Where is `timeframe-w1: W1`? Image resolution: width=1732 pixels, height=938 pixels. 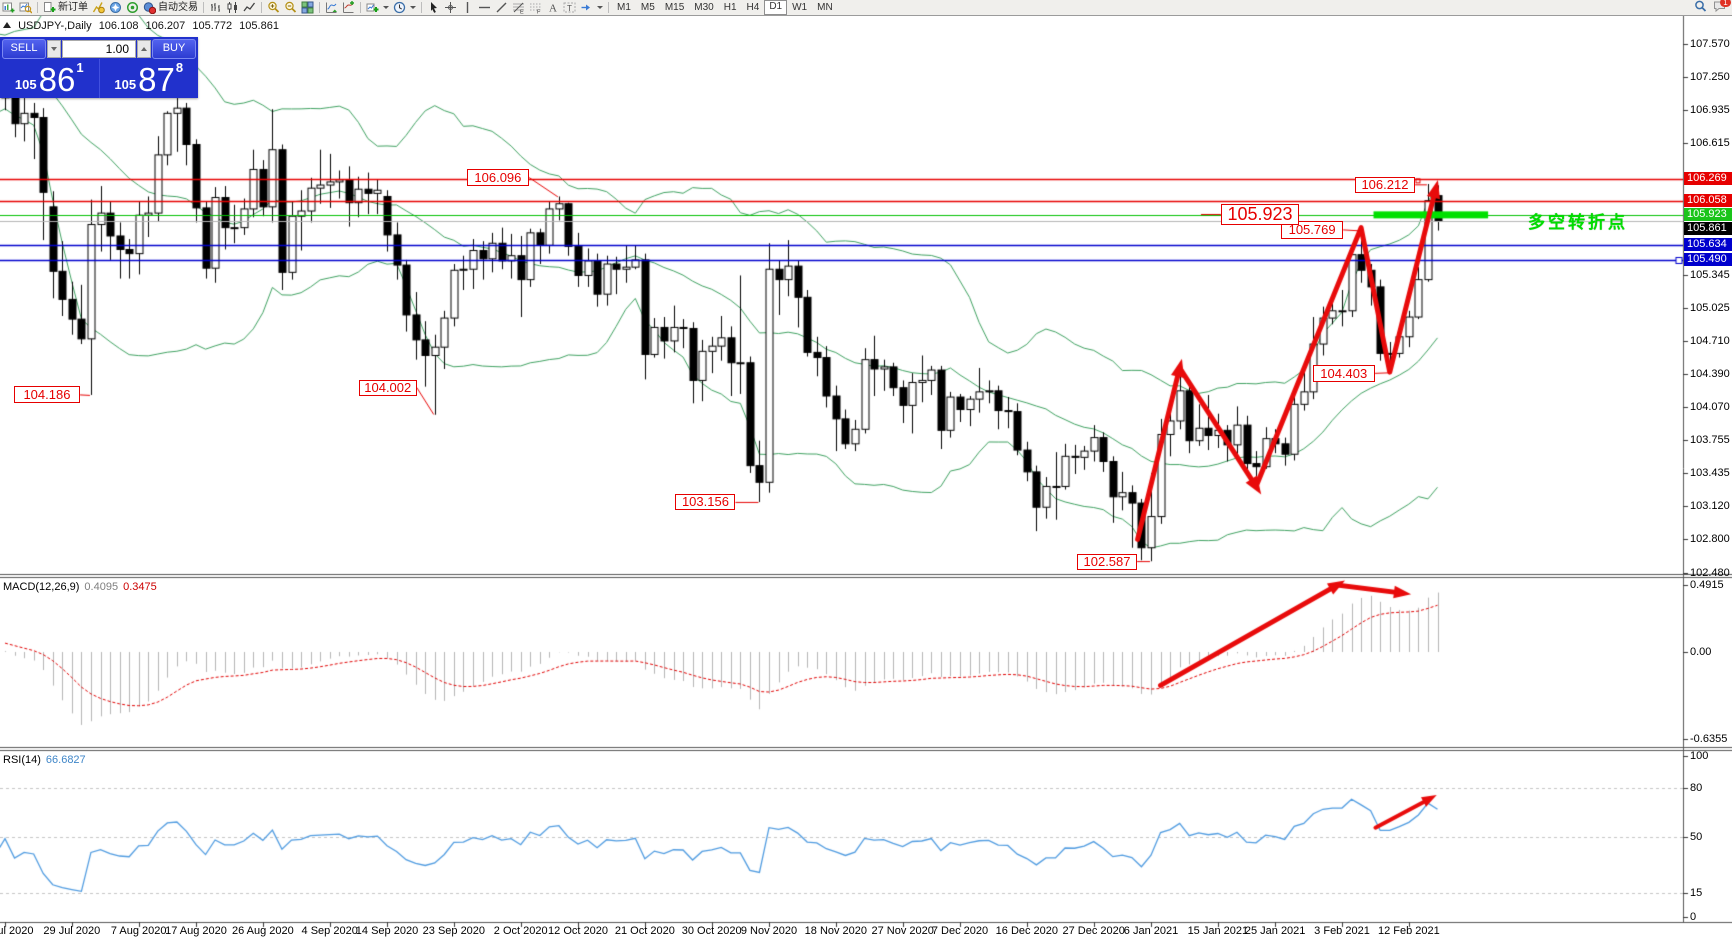
timeframe-w1: W1 is located at coordinates (800, 7).